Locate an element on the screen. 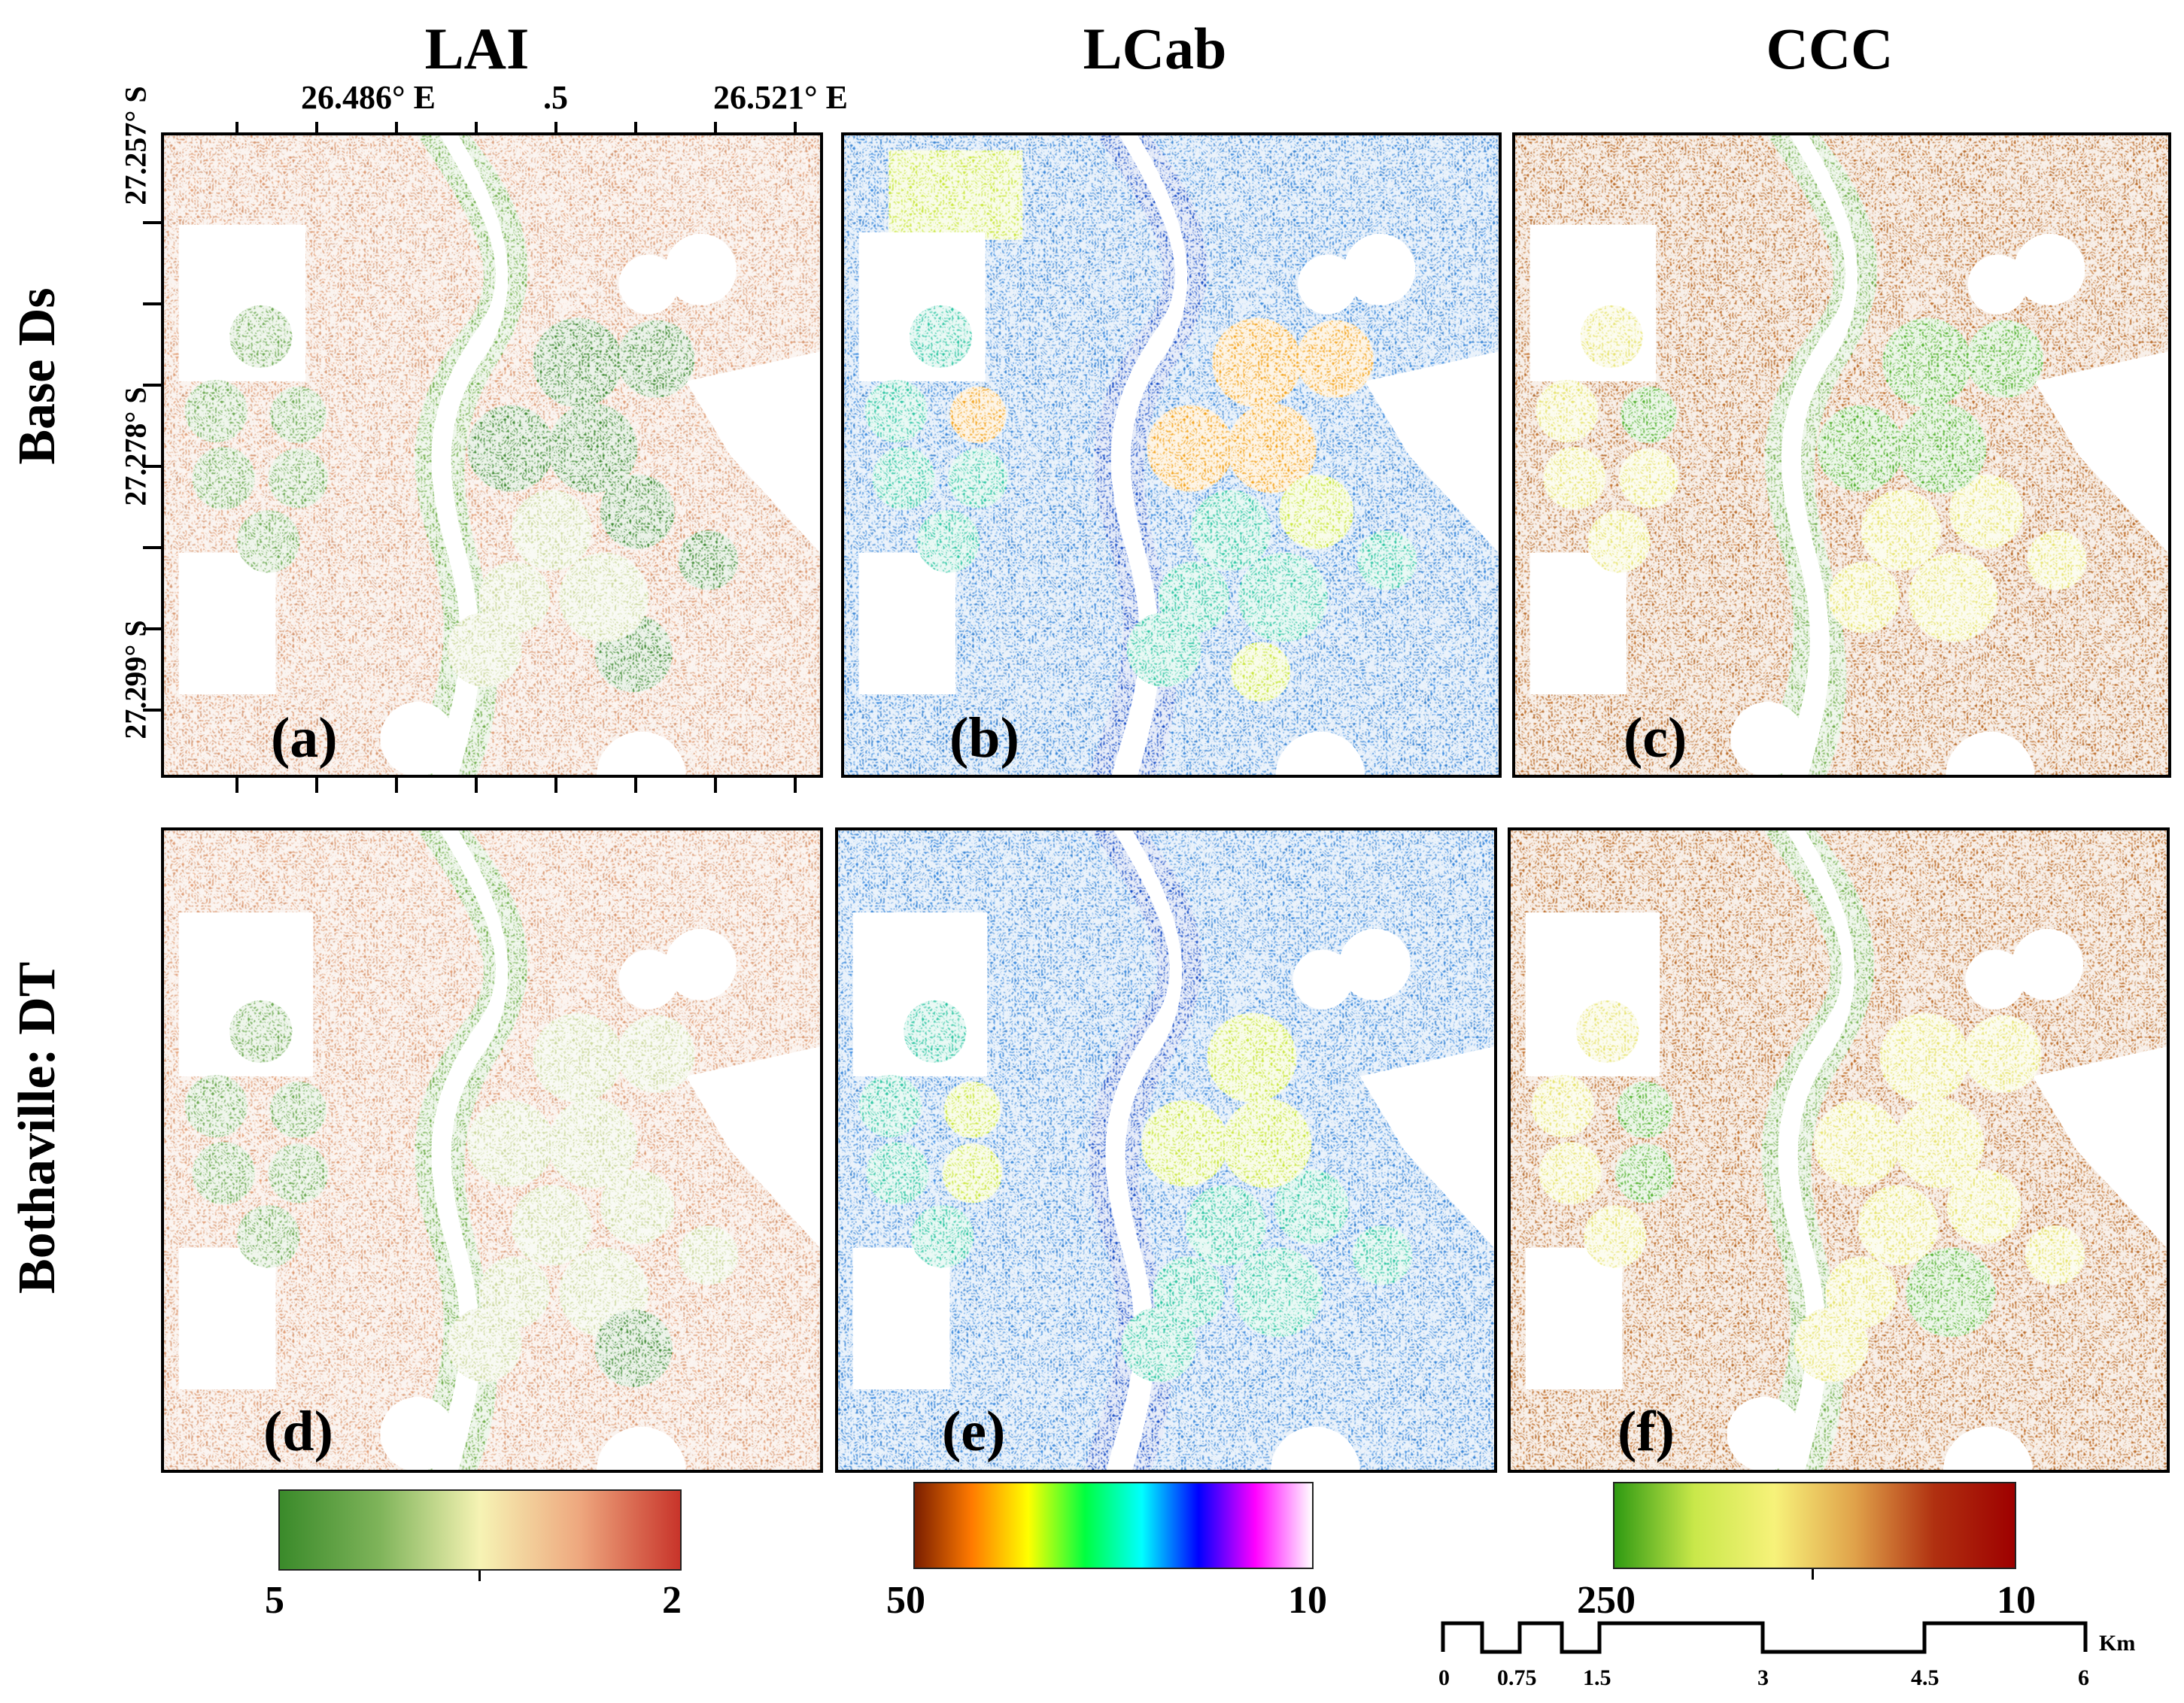  colorbar-ccc-min: 250 is located at coordinates (1606, 1600).